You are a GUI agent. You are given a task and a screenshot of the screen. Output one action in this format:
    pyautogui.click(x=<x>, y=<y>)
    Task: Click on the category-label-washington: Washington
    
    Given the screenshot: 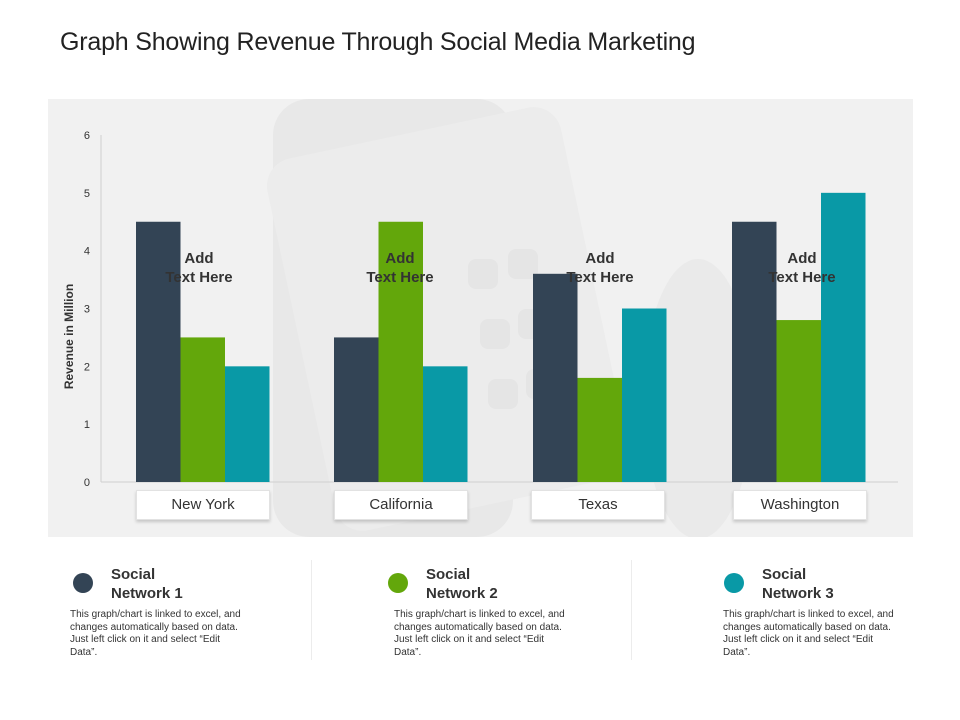 What is the action you would take?
    pyautogui.click(x=800, y=505)
    